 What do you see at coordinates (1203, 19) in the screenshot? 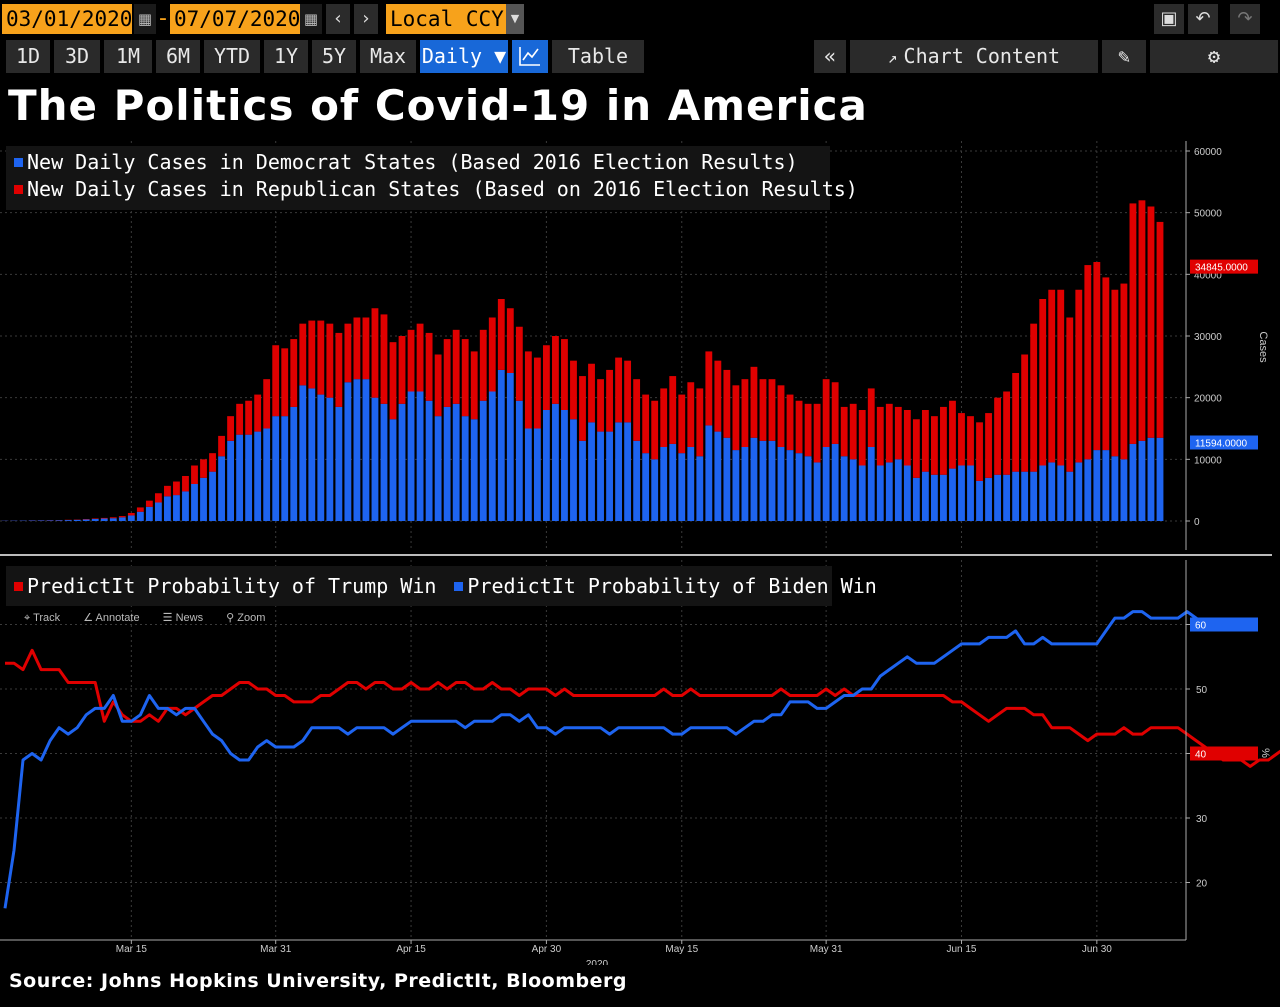
I see `undo-icon: ↶` at bounding box center [1203, 19].